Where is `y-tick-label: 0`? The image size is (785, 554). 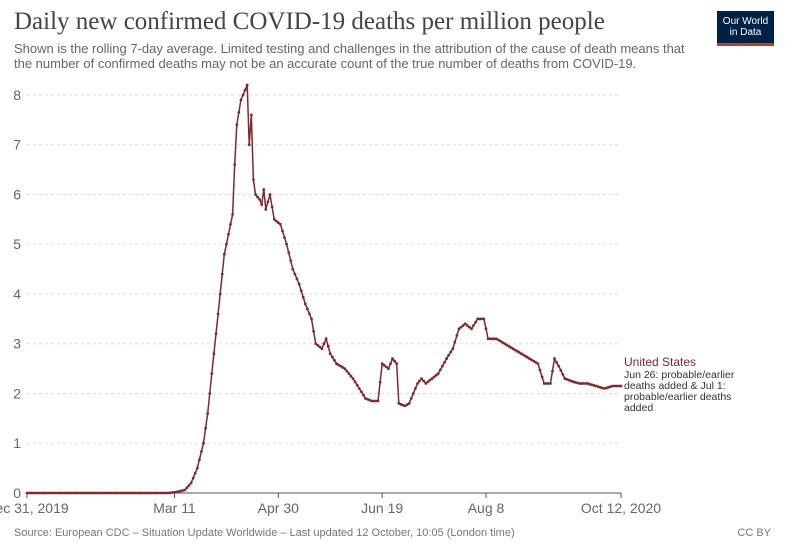
y-tick-label: 0 is located at coordinates (17, 493).